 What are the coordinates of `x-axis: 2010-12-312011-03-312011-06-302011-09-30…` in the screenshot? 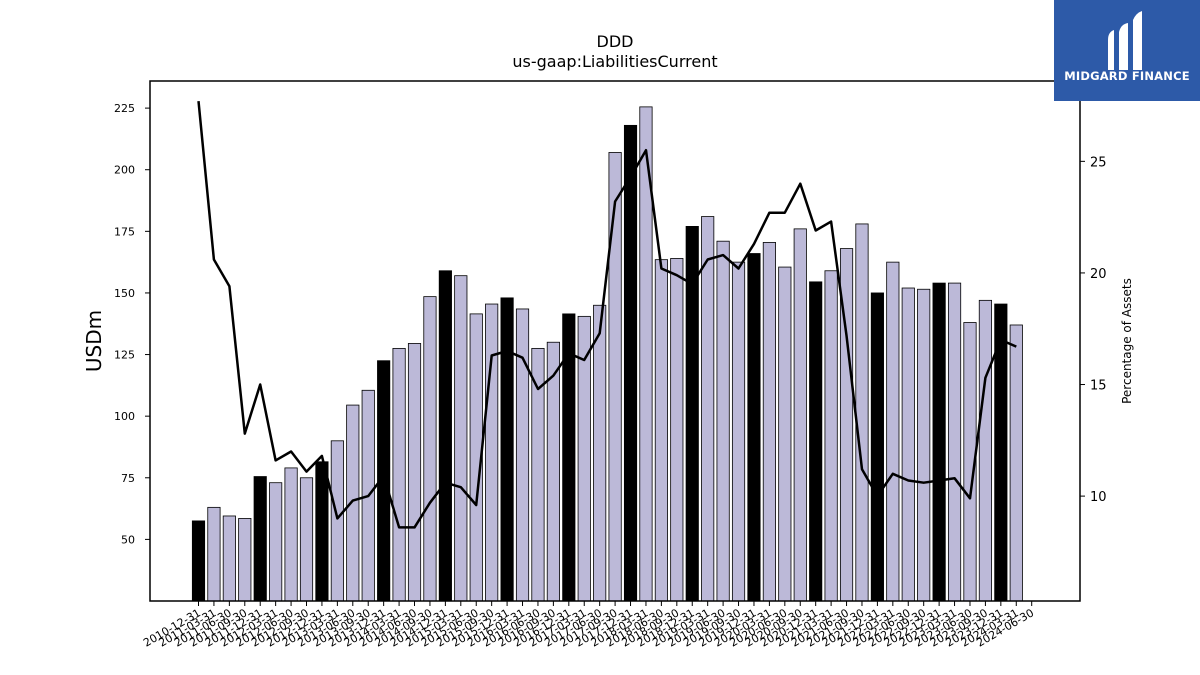 It's located at (588, 625).